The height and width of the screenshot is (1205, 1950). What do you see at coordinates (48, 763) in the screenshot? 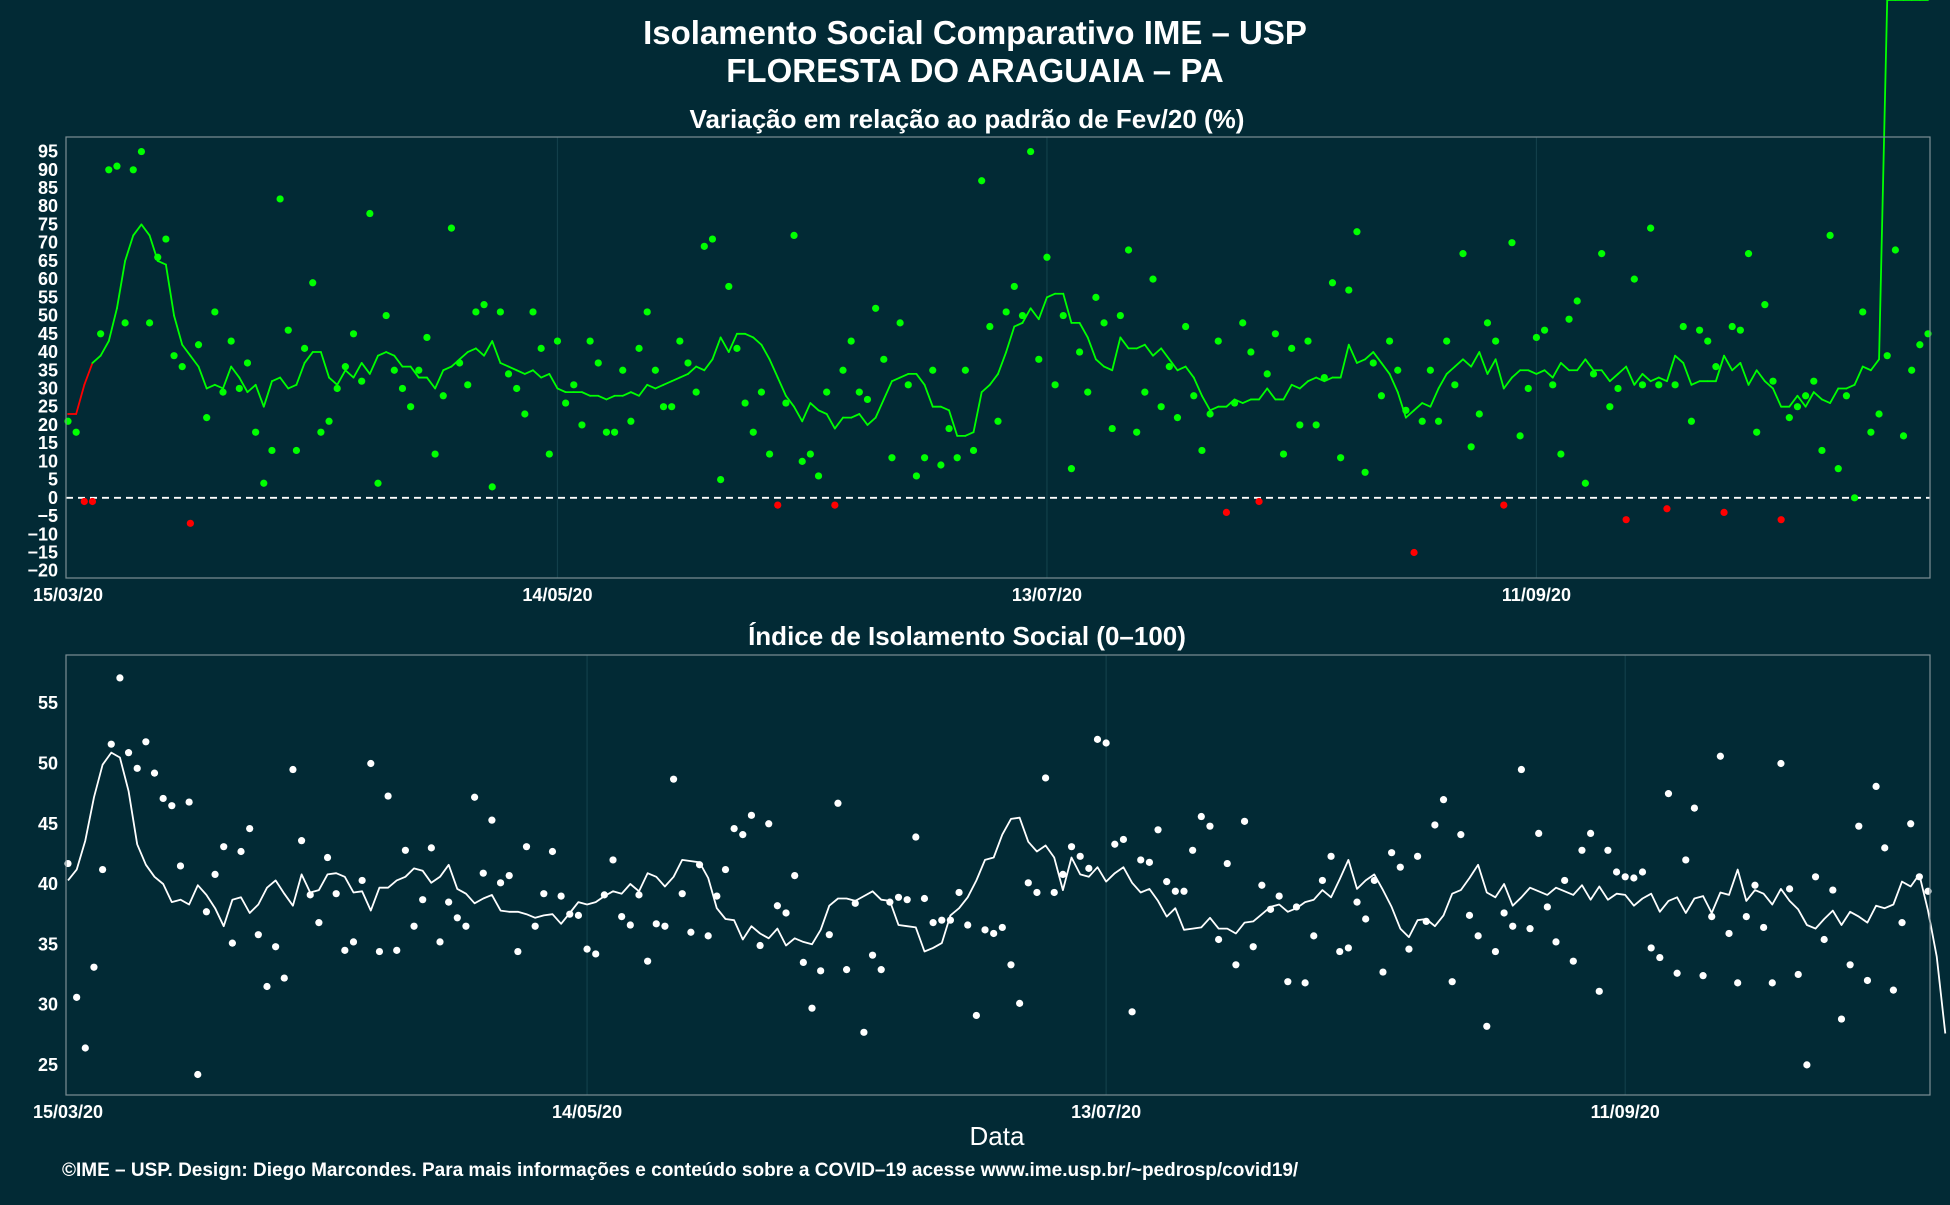
I see `panel2-y-tick-label: 50` at bounding box center [48, 763].